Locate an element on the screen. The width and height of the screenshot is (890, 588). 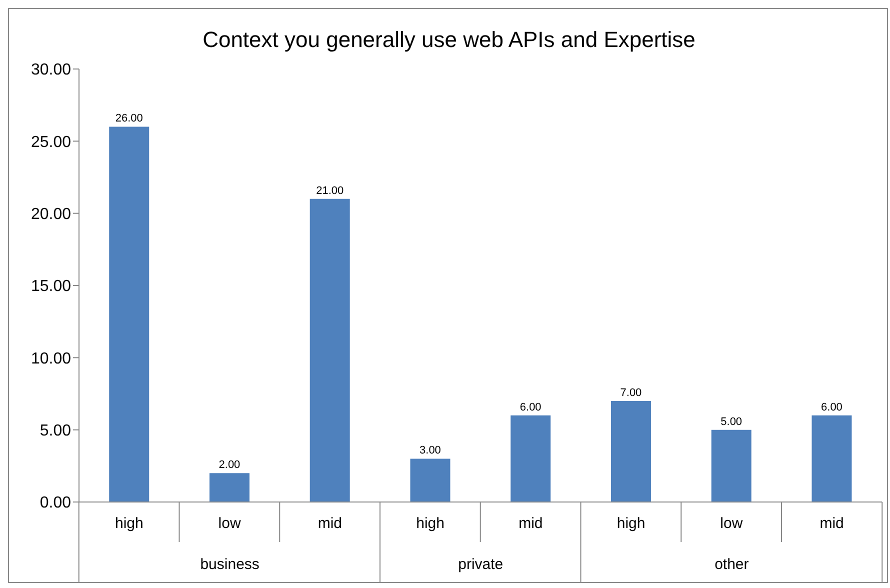
y-tick-label: 15.00 is located at coordinates (51, 287).